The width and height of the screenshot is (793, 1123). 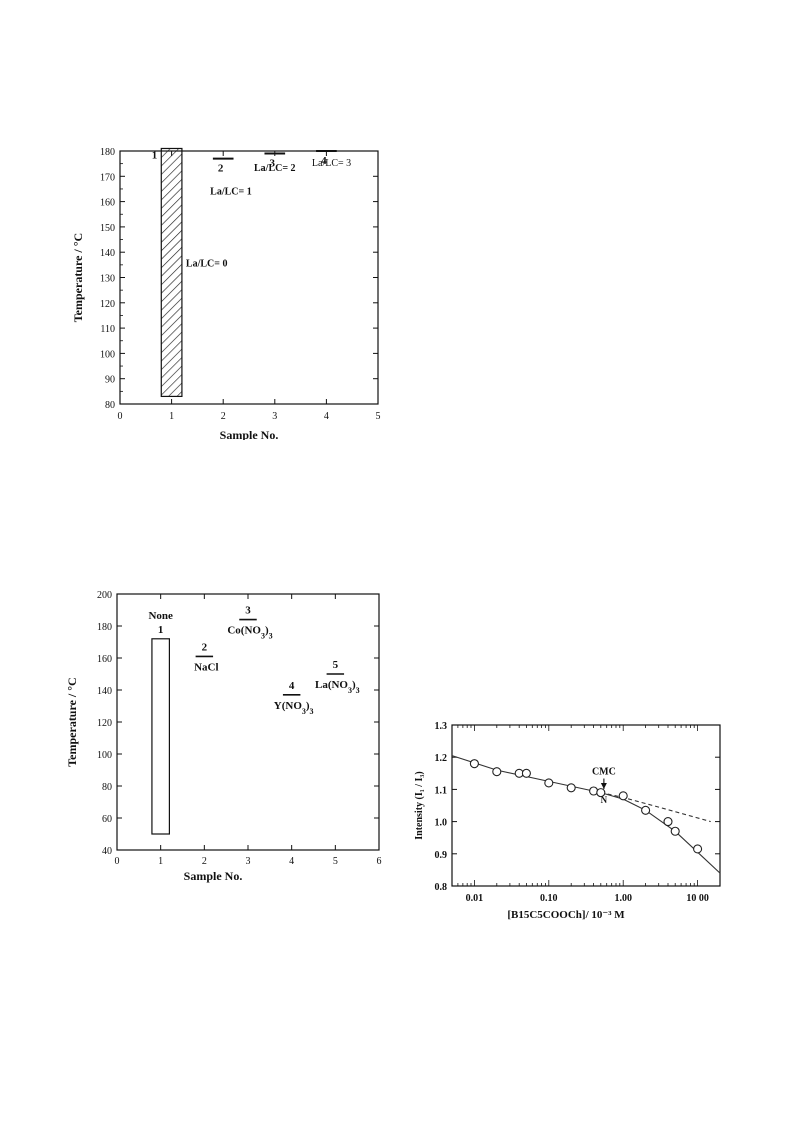 I want to click on chart3-plot-frame, so click(x=586, y=805).